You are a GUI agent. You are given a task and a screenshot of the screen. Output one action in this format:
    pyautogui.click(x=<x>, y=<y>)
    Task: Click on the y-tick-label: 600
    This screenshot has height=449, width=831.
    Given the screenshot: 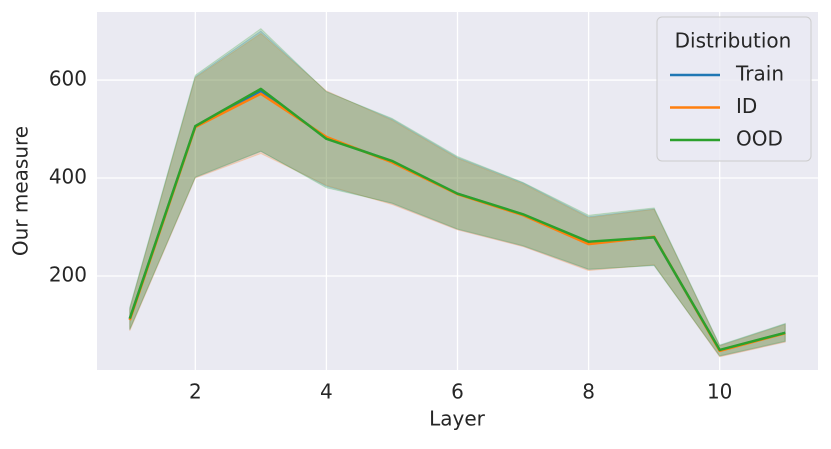 What is the action you would take?
    pyautogui.click(x=68, y=79)
    